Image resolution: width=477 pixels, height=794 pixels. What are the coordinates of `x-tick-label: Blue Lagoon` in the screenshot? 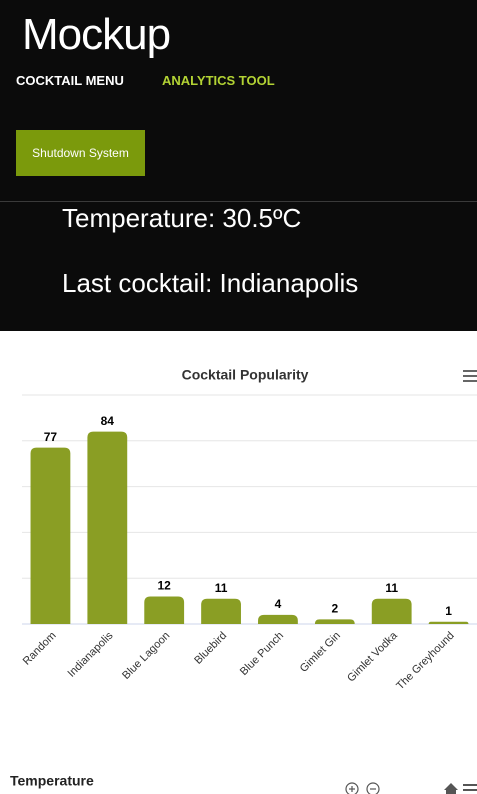 It's located at (146, 656).